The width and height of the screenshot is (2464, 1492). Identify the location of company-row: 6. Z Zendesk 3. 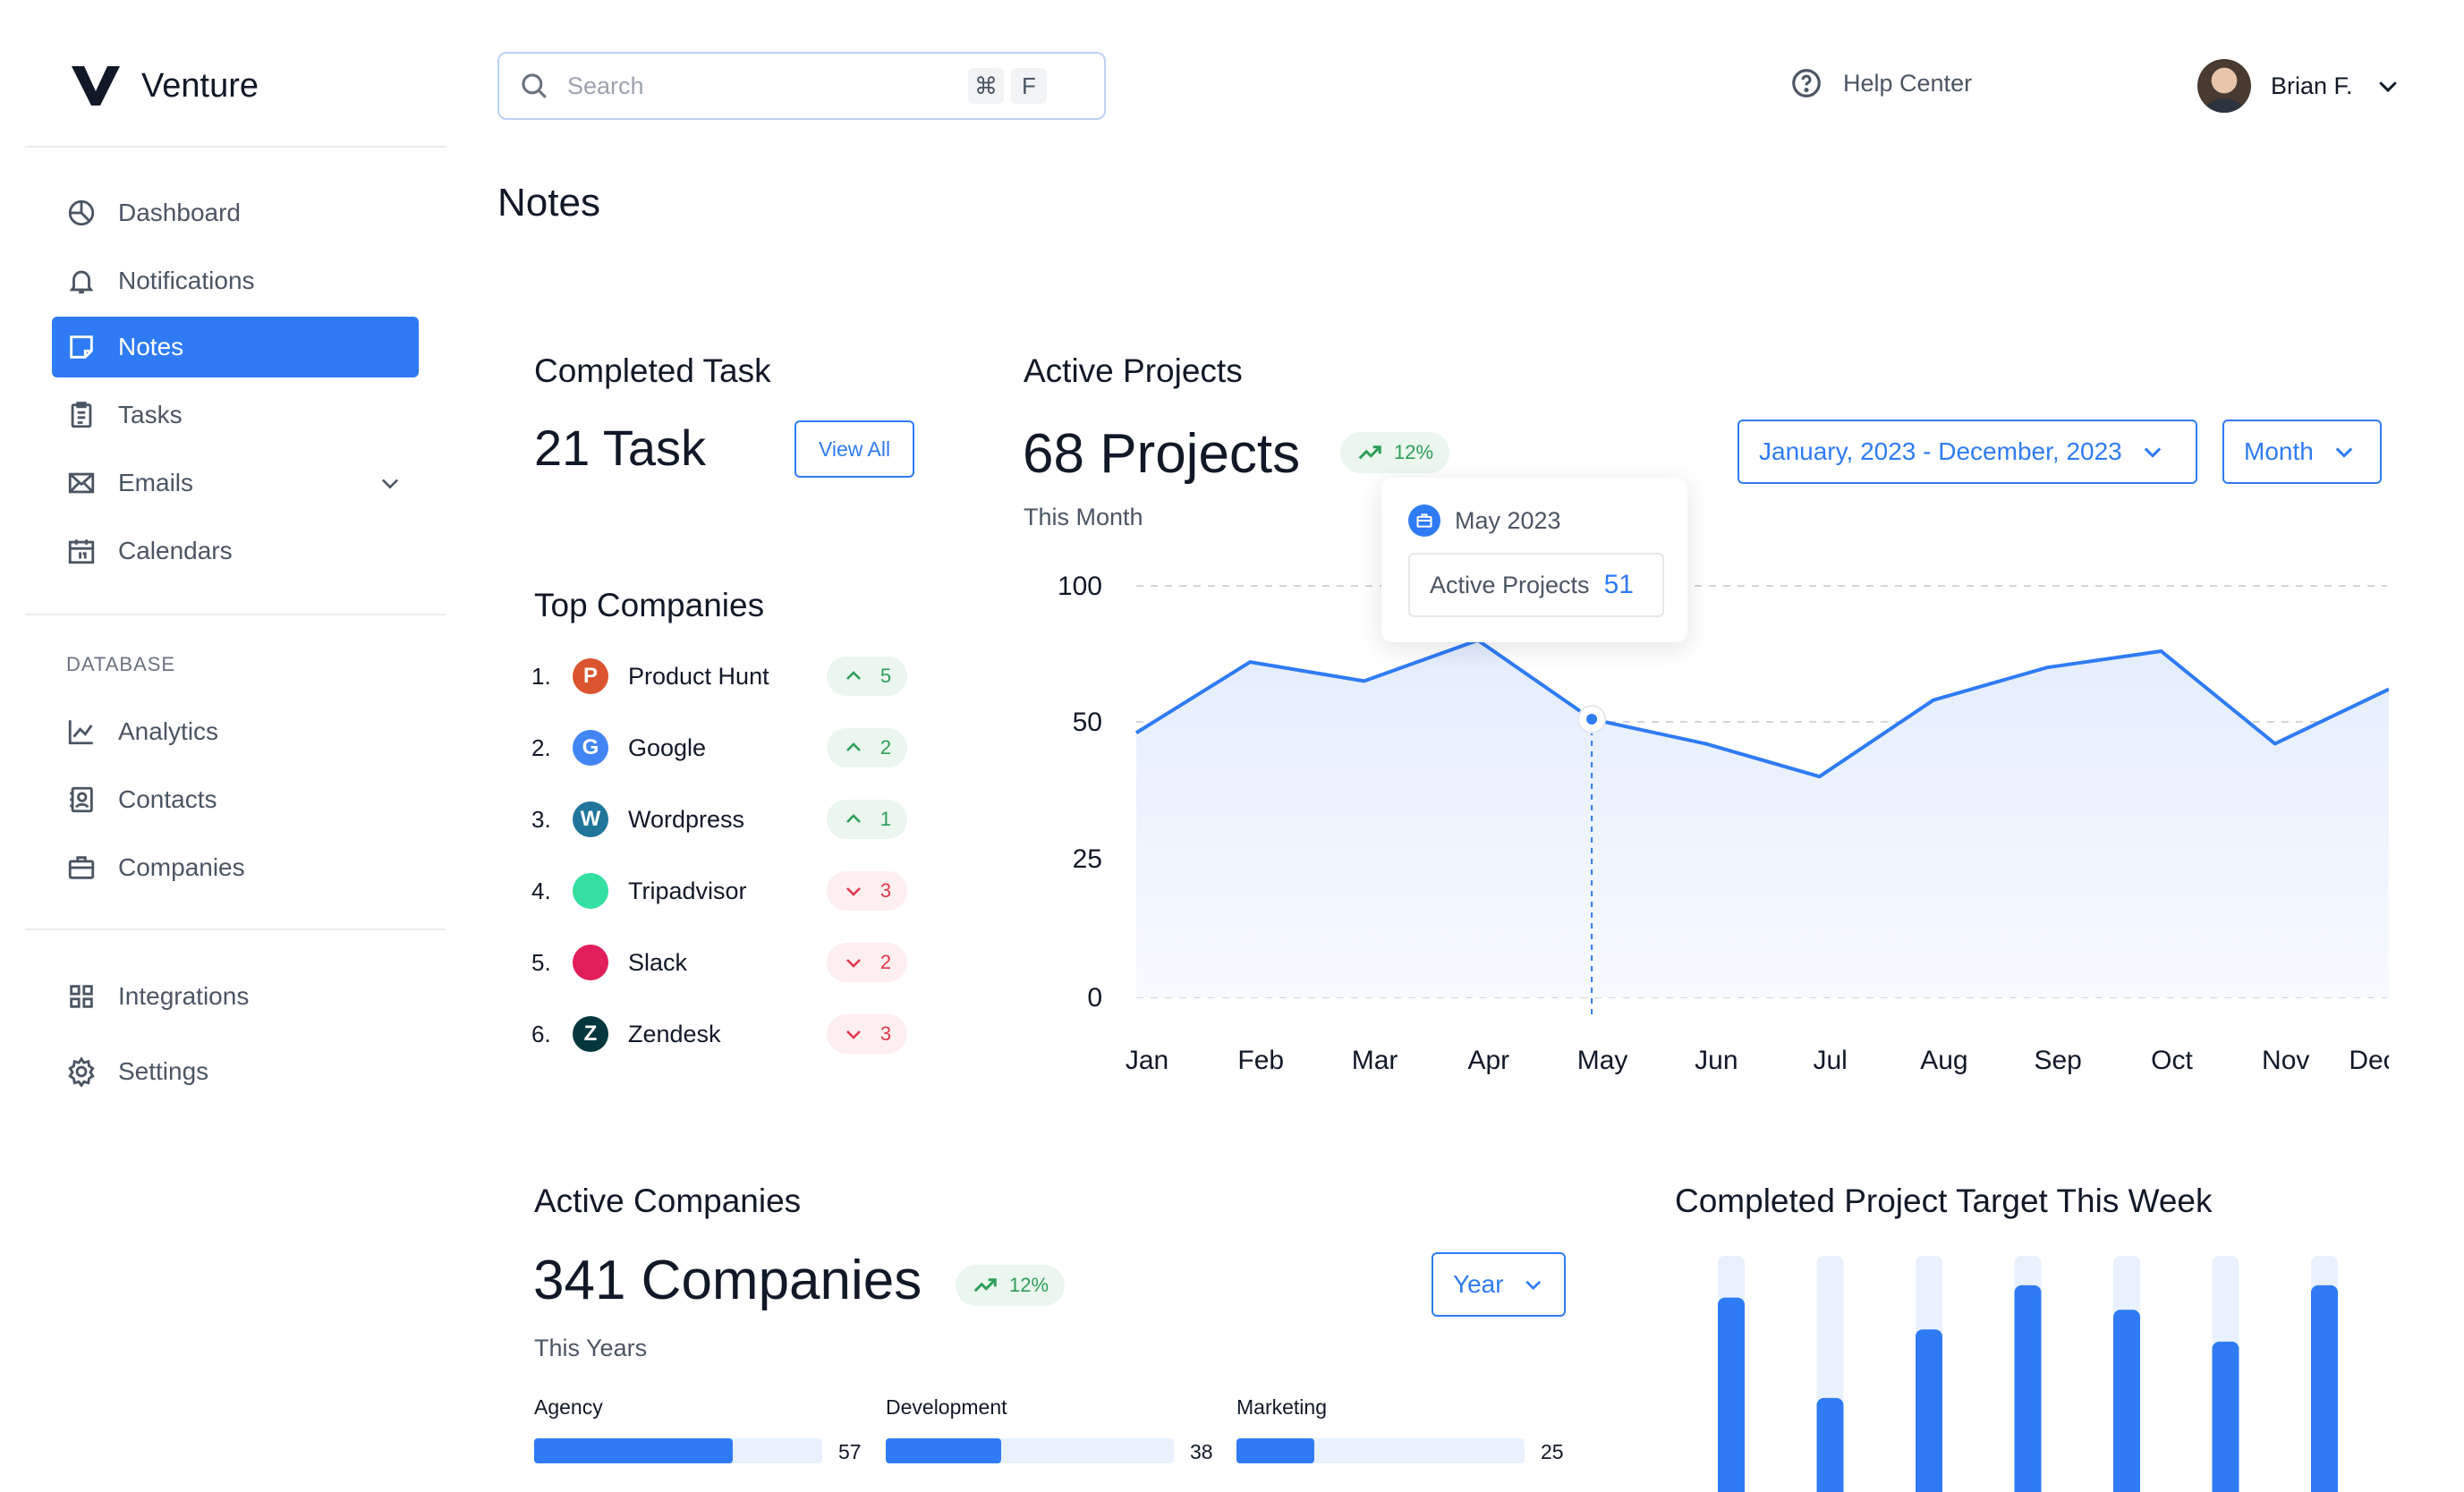
(719, 1034).